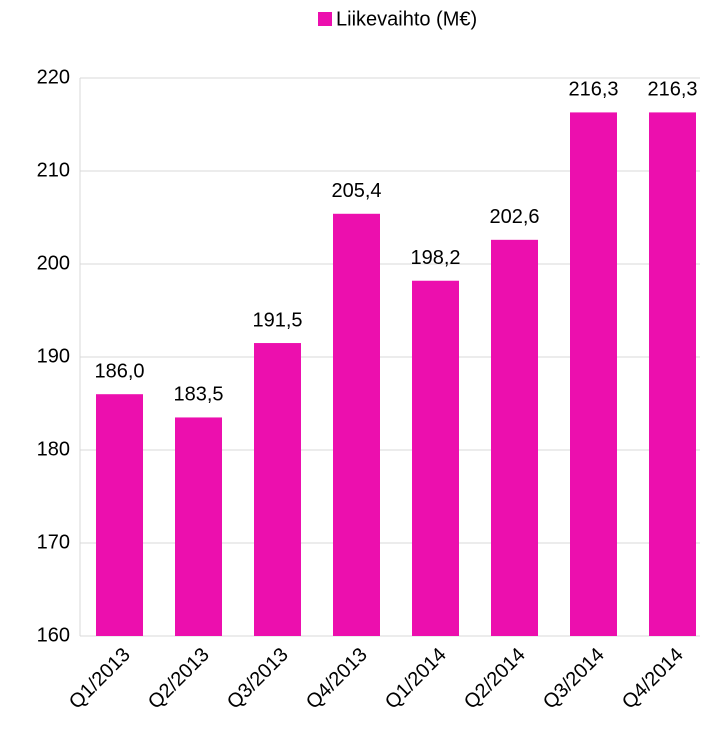  Describe the element at coordinates (325, 19) in the screenshot. I see `legend-swatch` at that location.